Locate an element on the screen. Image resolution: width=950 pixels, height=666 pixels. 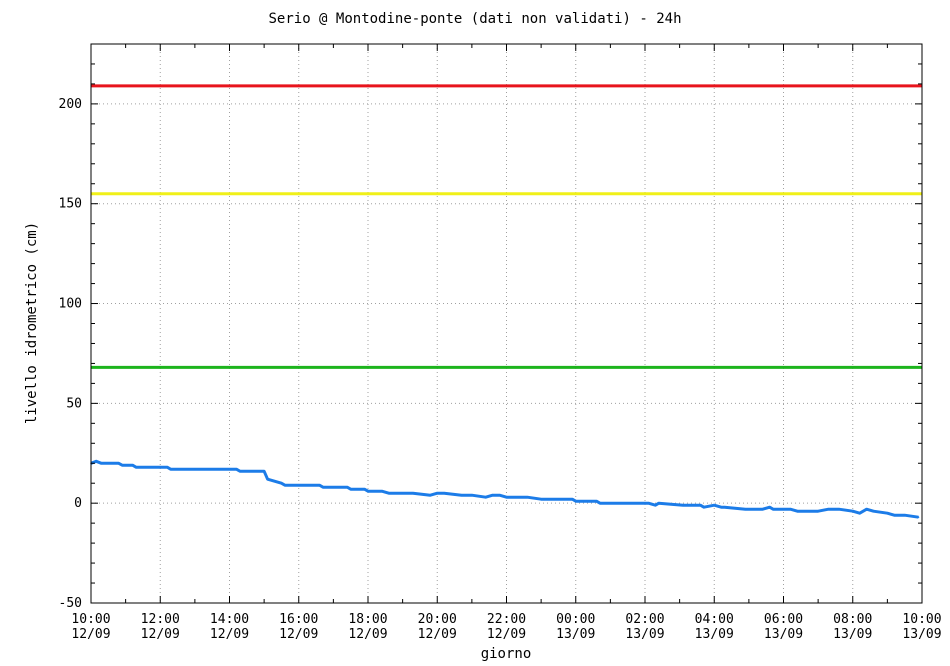
x-tick-label-time: 08:00 is located at coordinates (852, 619).